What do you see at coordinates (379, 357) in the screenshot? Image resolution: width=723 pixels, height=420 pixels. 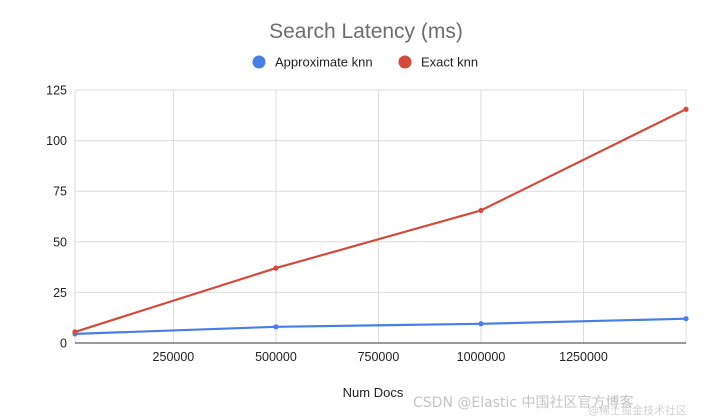 I see `x-tick-label: 750000` at bounding box center [379, 357].